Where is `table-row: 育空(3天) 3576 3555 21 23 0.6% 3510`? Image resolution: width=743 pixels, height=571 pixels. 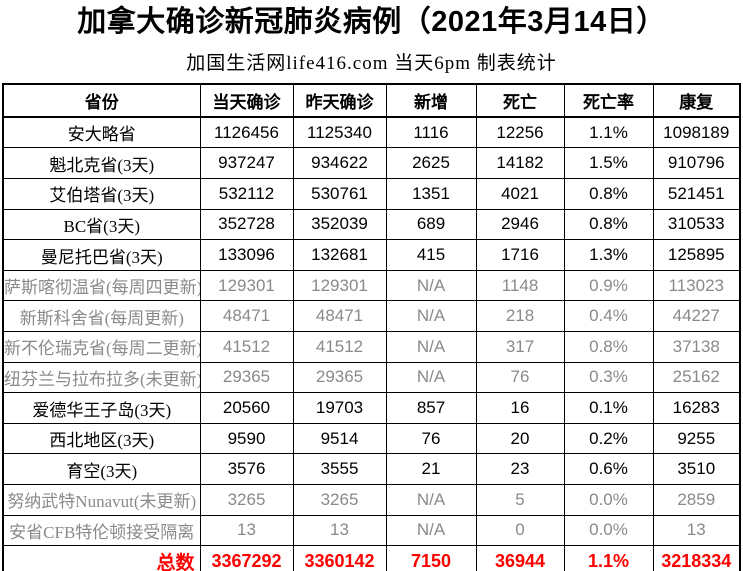
table-row: 育空(3天) 3576 3555 21 23 0.6% 3510 is located at coordinates (371, 469).